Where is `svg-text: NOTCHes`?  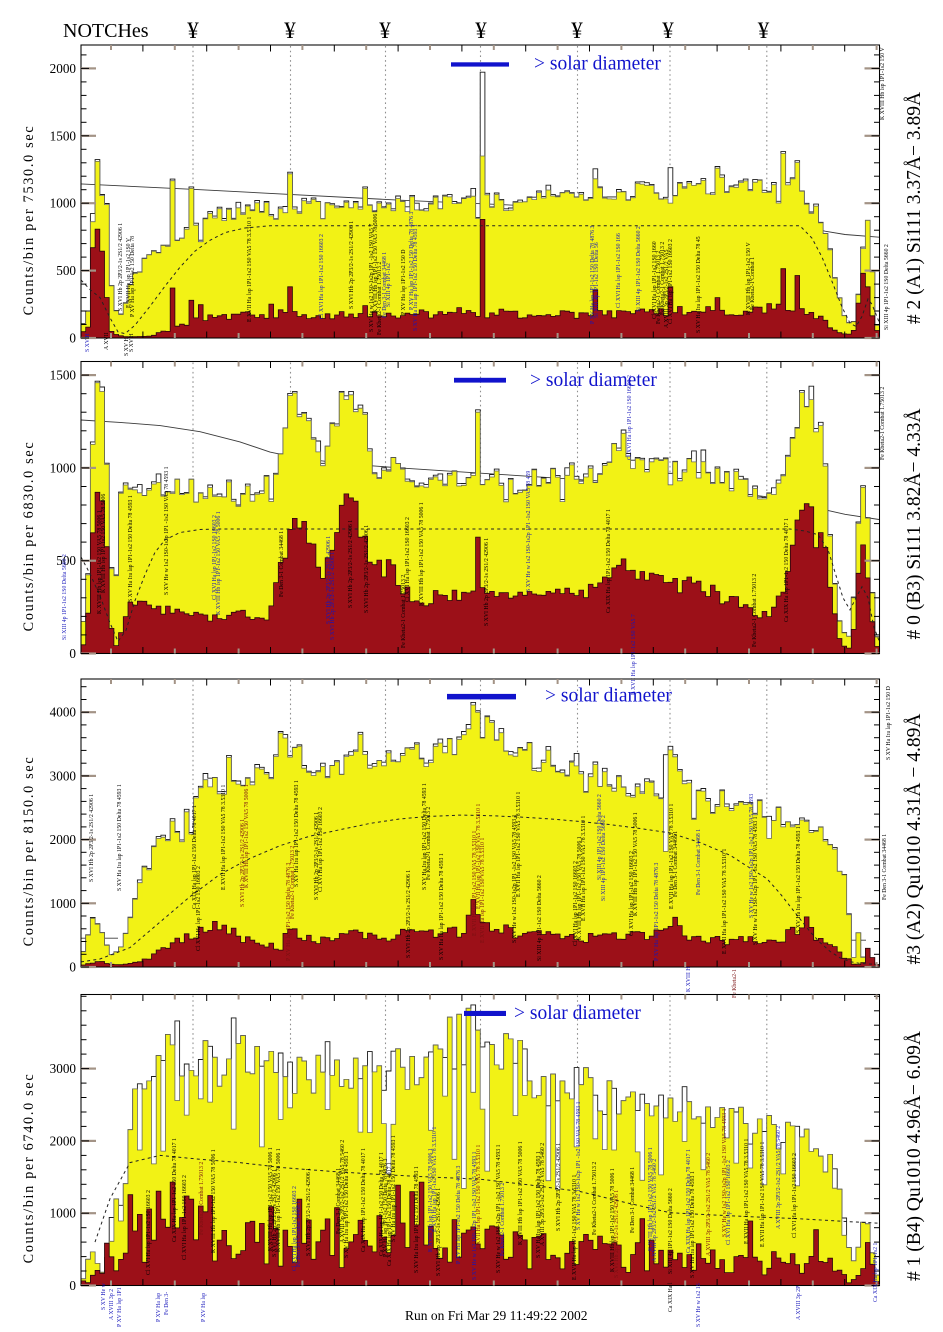 svg-text: NOTCHes is located at coordinates (106, 31).